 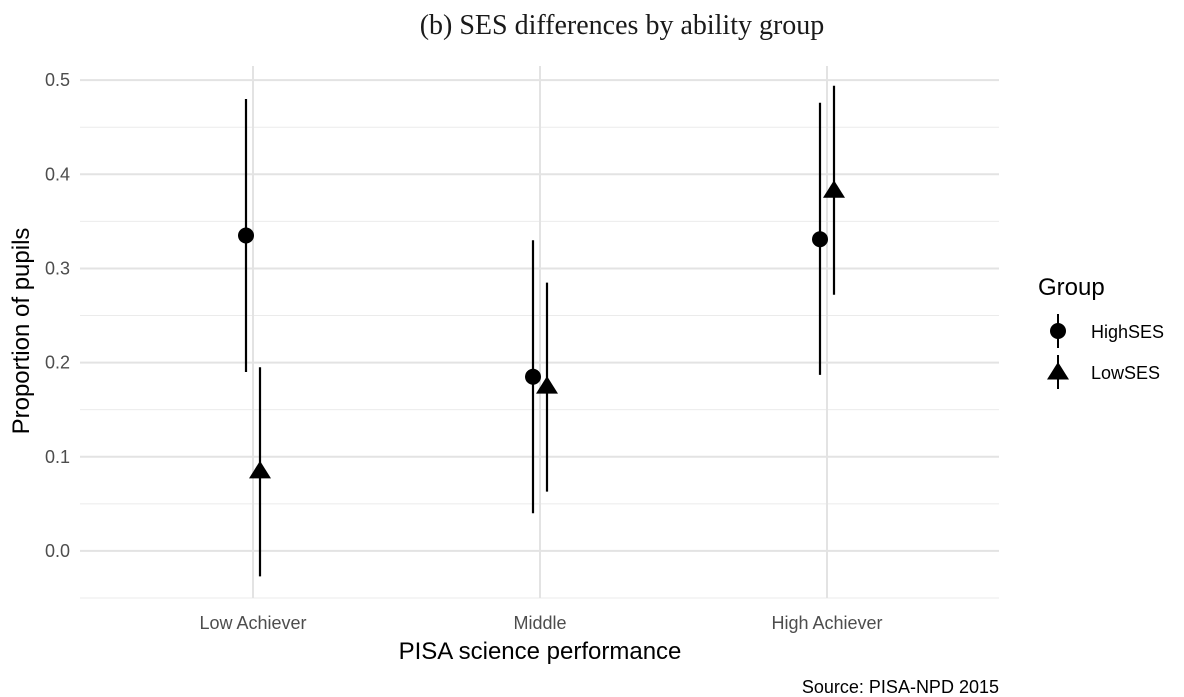 I want to click on x-axis-ticks: Low Achiever Middle High Achiever, so click(x=540, y=623).